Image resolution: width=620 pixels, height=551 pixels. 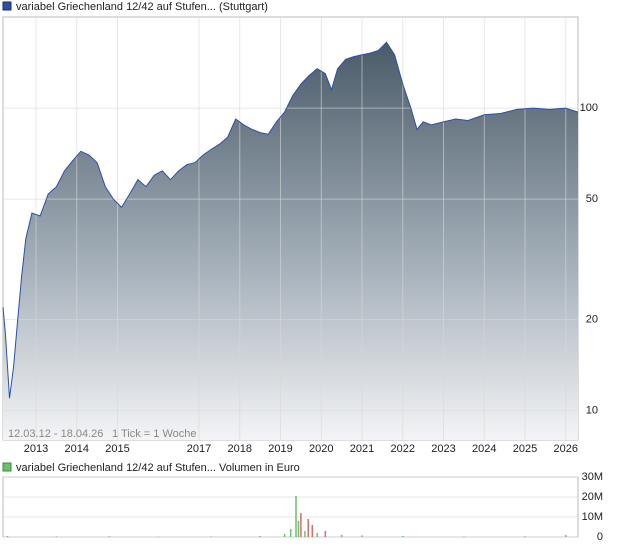 I want to click on y-tick-label: 50, so click(x=592, y=199).